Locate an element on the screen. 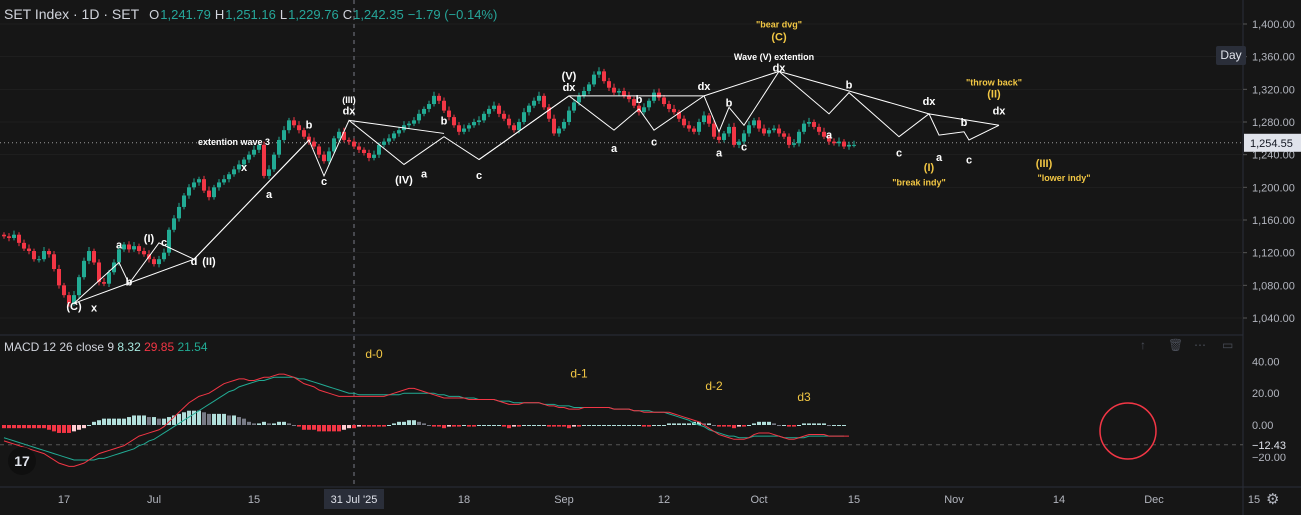  gear-icon: ⚙ is located at coordinates (1273, 499).